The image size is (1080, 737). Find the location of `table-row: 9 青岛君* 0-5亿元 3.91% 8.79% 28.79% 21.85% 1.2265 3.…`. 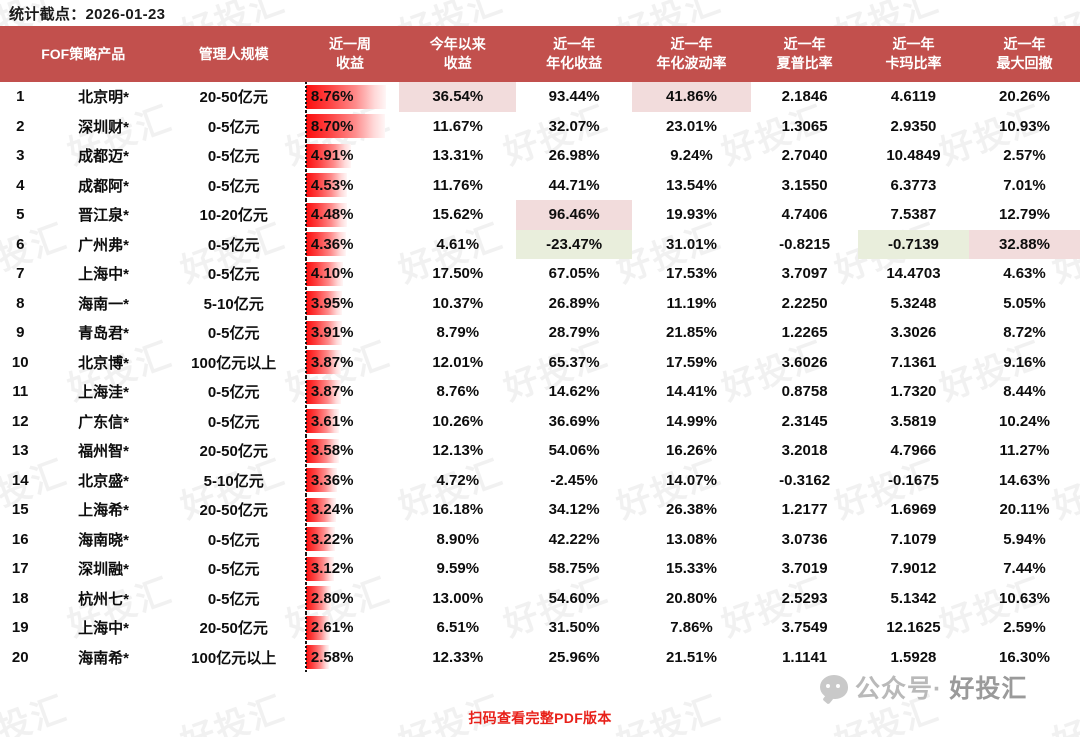

table-row: 9 青岛君* 0-5亿元 3.91% 8.79% 28.79% 21.85% 1.2265 3.… is located at coordinates (540, 332).